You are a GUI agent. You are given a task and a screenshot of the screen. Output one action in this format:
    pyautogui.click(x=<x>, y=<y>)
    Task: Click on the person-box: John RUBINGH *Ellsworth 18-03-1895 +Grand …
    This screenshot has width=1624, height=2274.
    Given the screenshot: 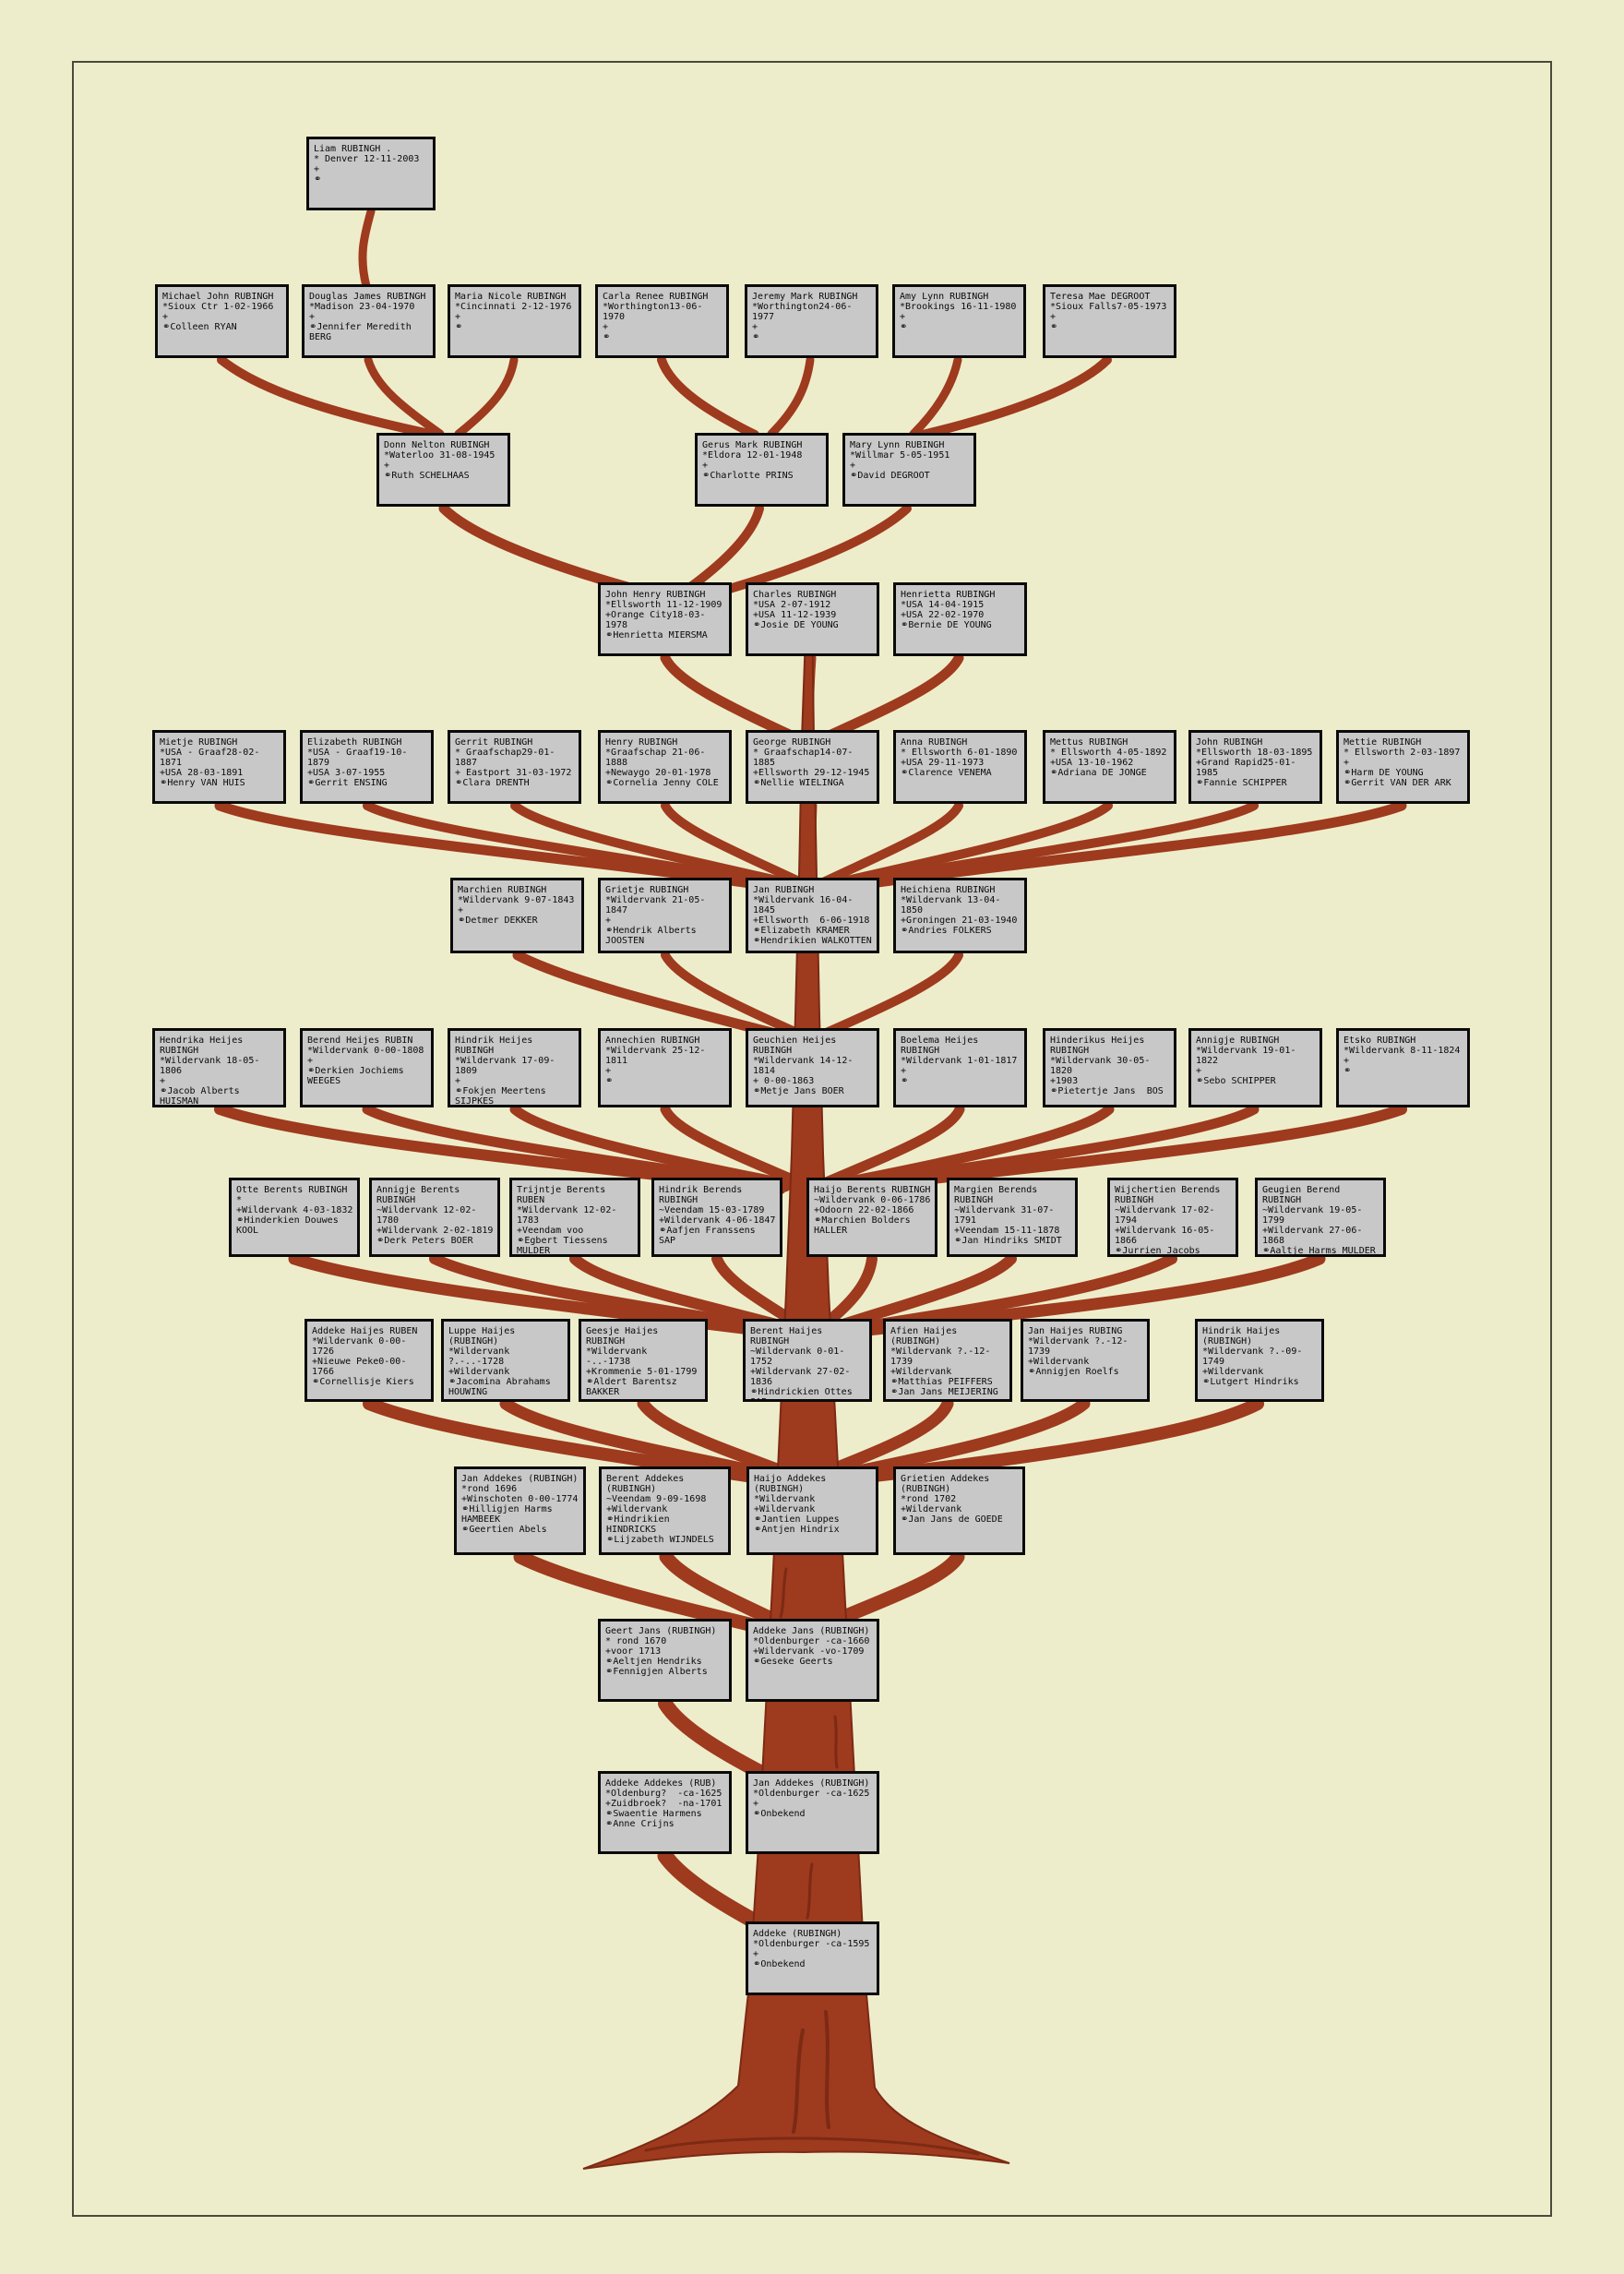 What is the action you would take?
    pyautogui.click(x=1255, y=767)
    